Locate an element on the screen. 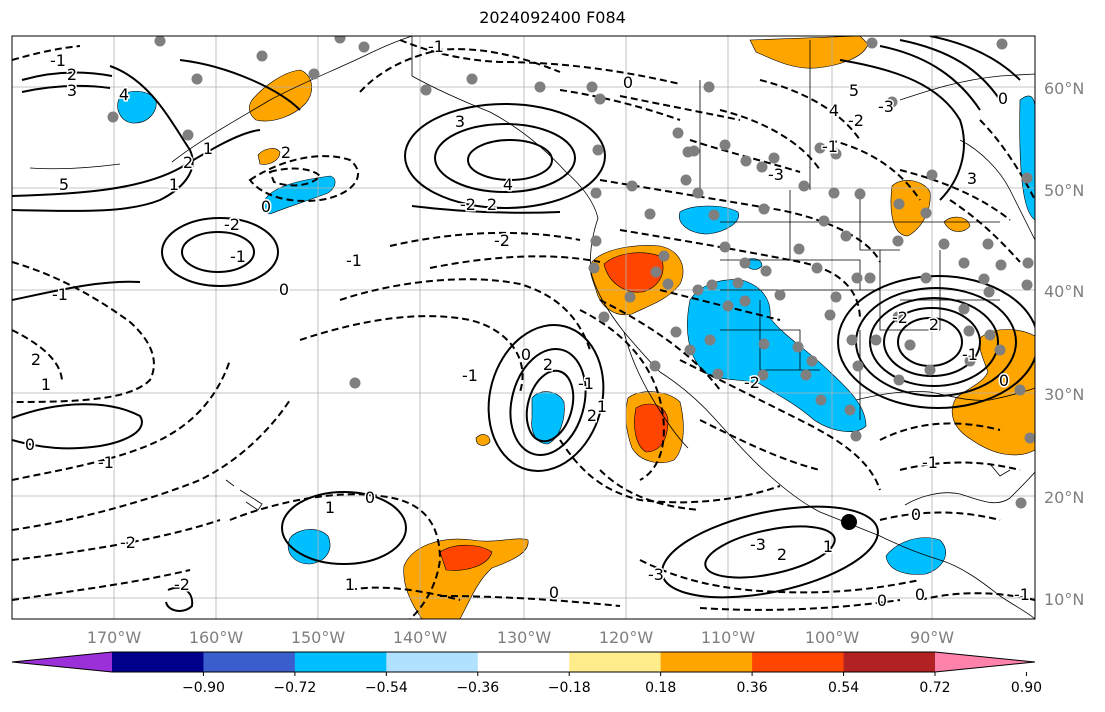  lat-label: 20°N is located at coordinates (1064, 497).